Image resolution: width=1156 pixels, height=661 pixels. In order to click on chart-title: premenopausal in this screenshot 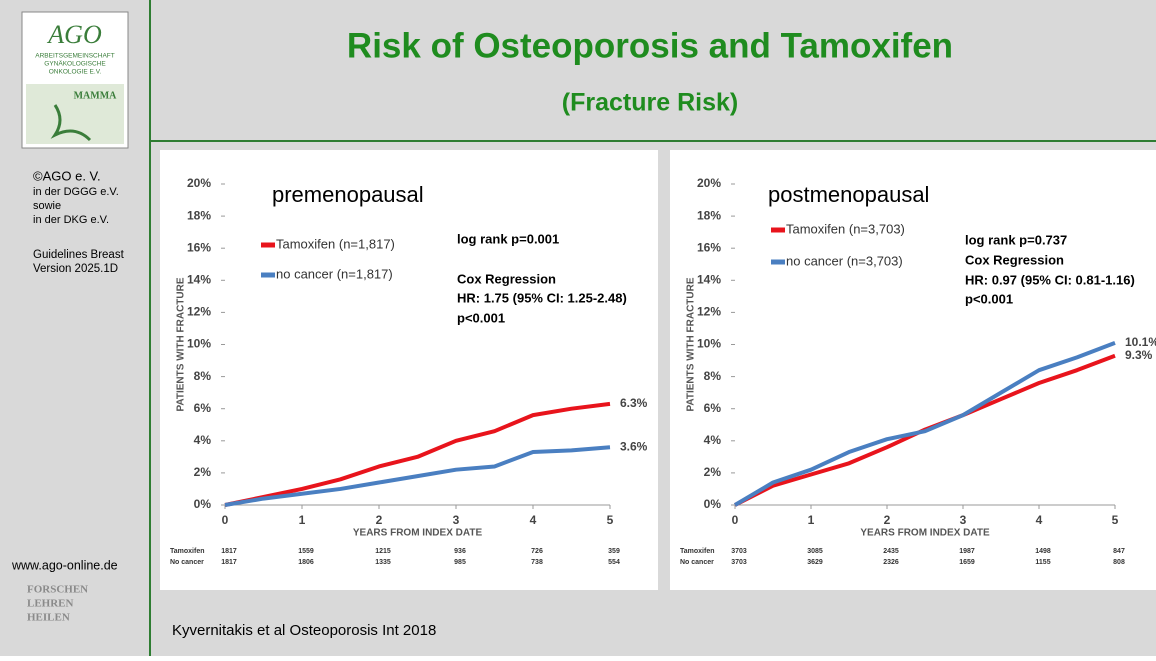, I will do `click(348, 194)`.